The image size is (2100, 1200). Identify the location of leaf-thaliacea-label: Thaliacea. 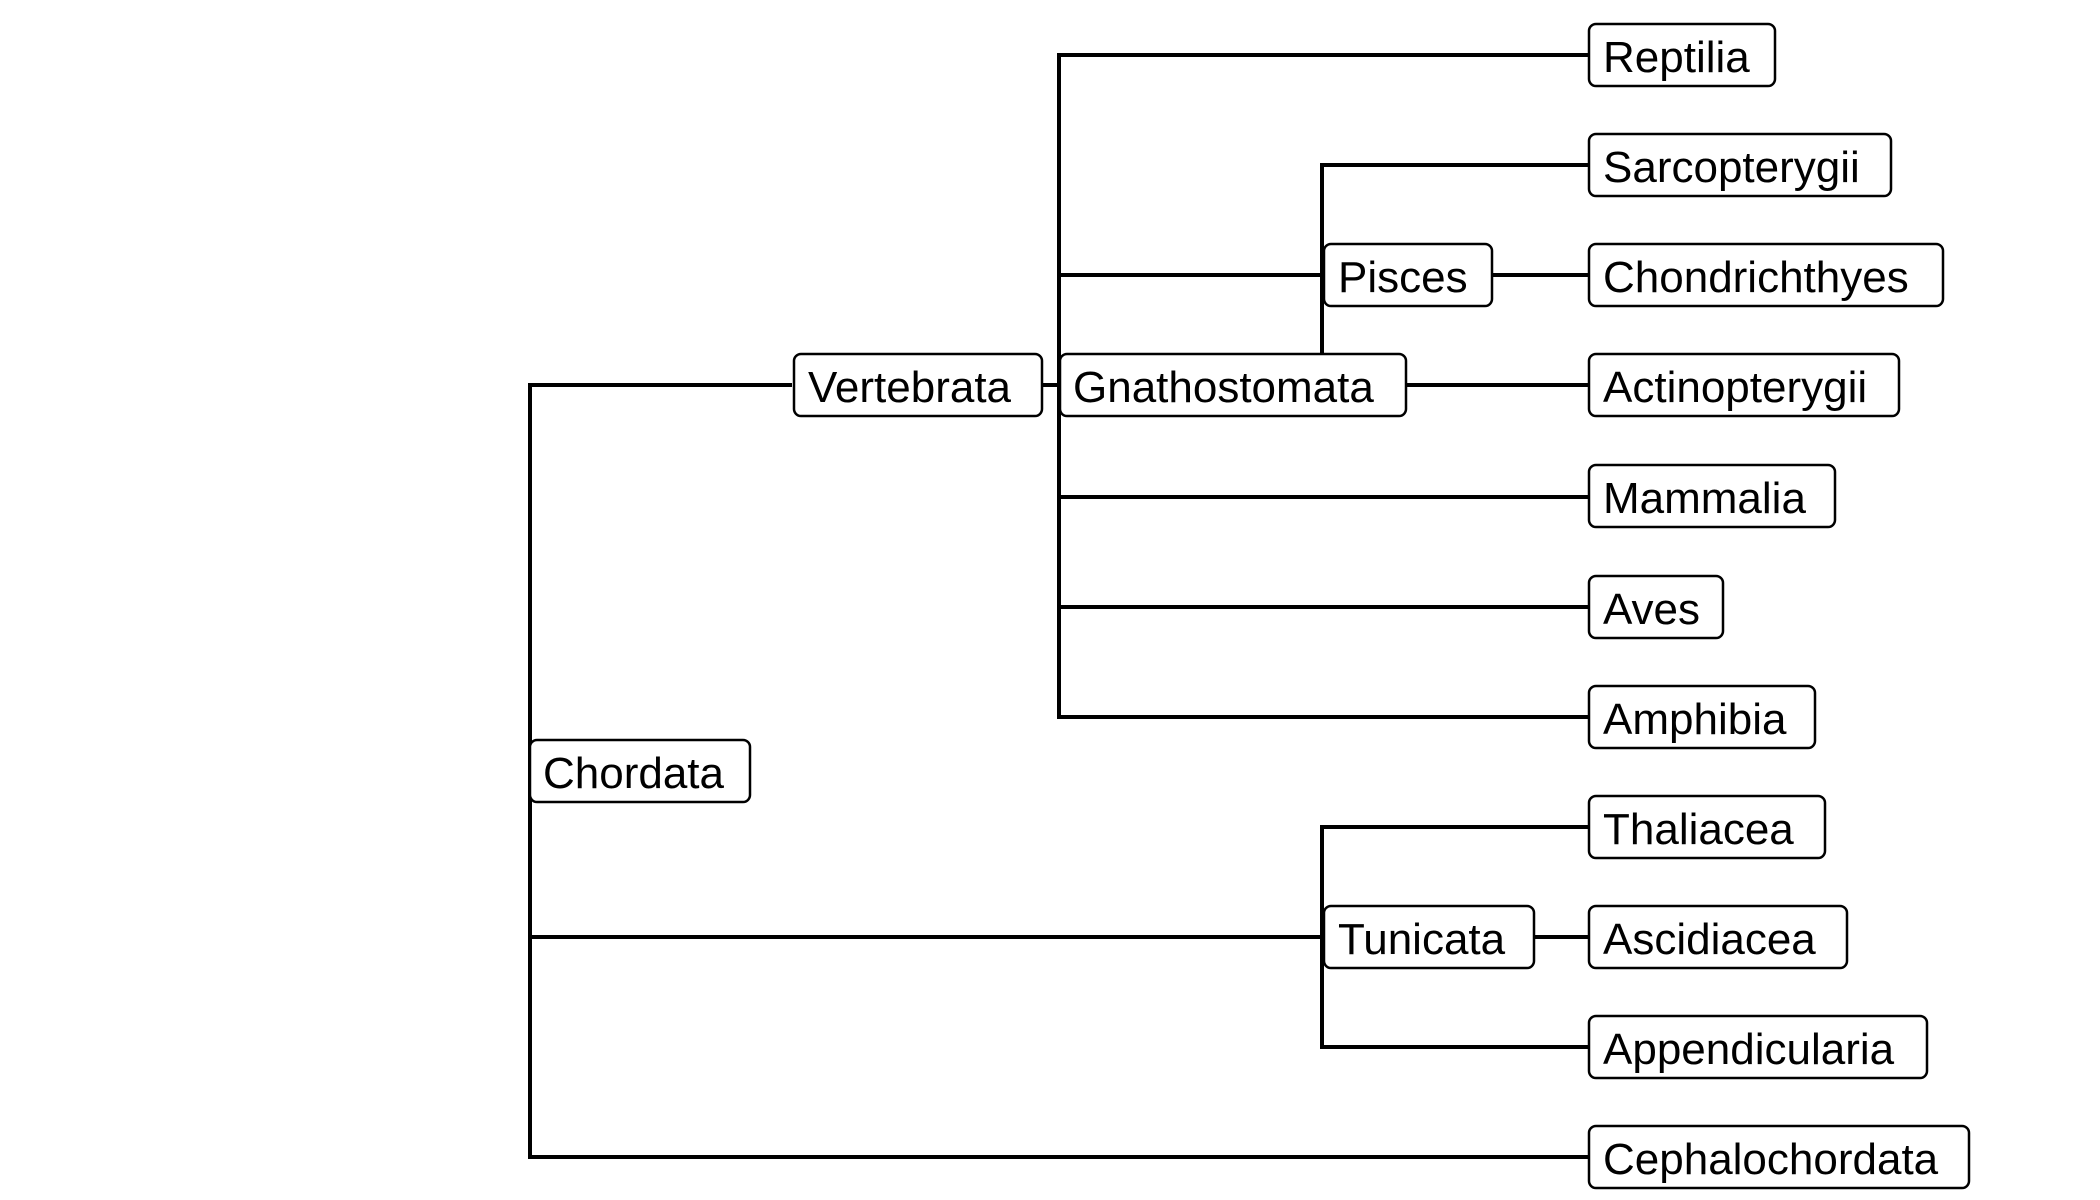
(1698, 829).